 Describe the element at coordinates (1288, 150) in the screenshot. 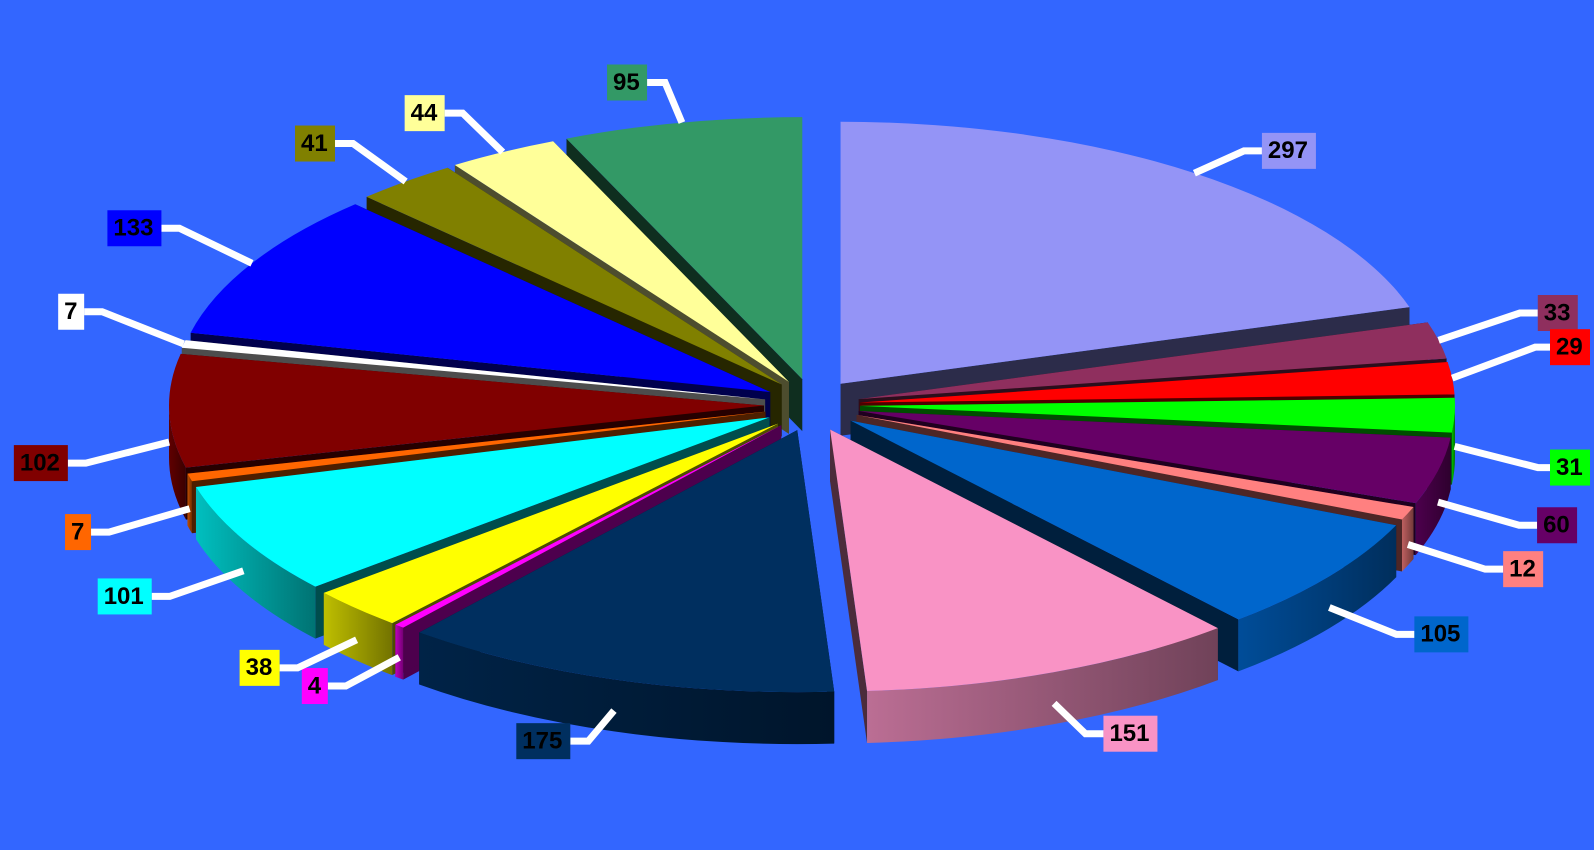

I see `data-label-297: 297` at that location.